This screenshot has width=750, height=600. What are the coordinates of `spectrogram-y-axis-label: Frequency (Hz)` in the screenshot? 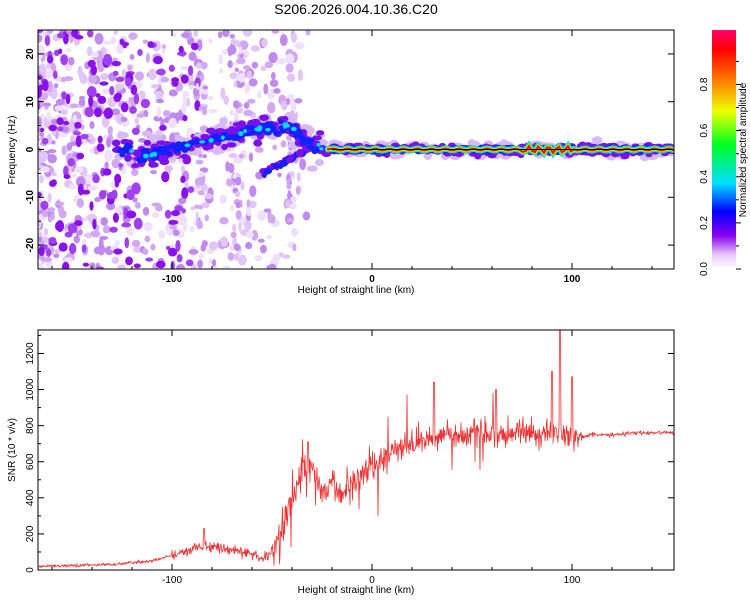 It's located at (12, 150).